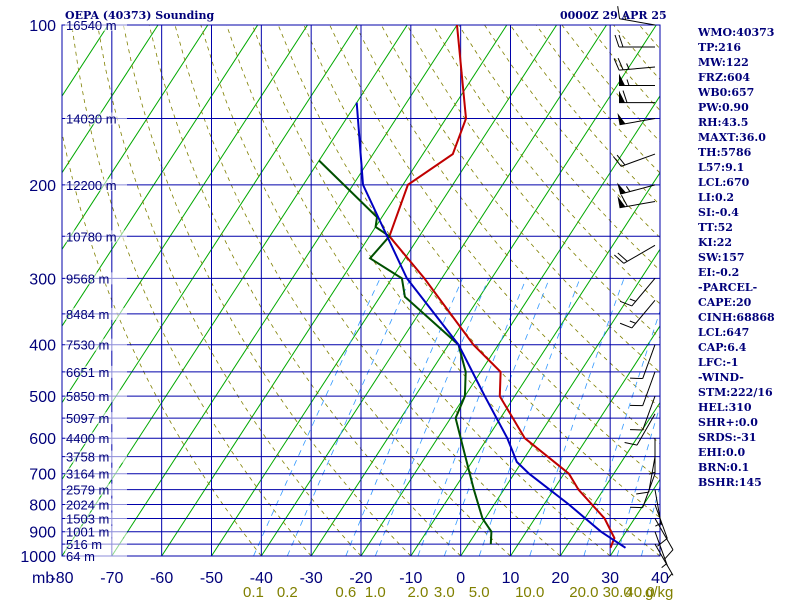 The width and height of the screenshot is (800, 600). Describe the element at coordinates (91, 236) in the screenshot. I see `height-label: 10780 m` at that location.